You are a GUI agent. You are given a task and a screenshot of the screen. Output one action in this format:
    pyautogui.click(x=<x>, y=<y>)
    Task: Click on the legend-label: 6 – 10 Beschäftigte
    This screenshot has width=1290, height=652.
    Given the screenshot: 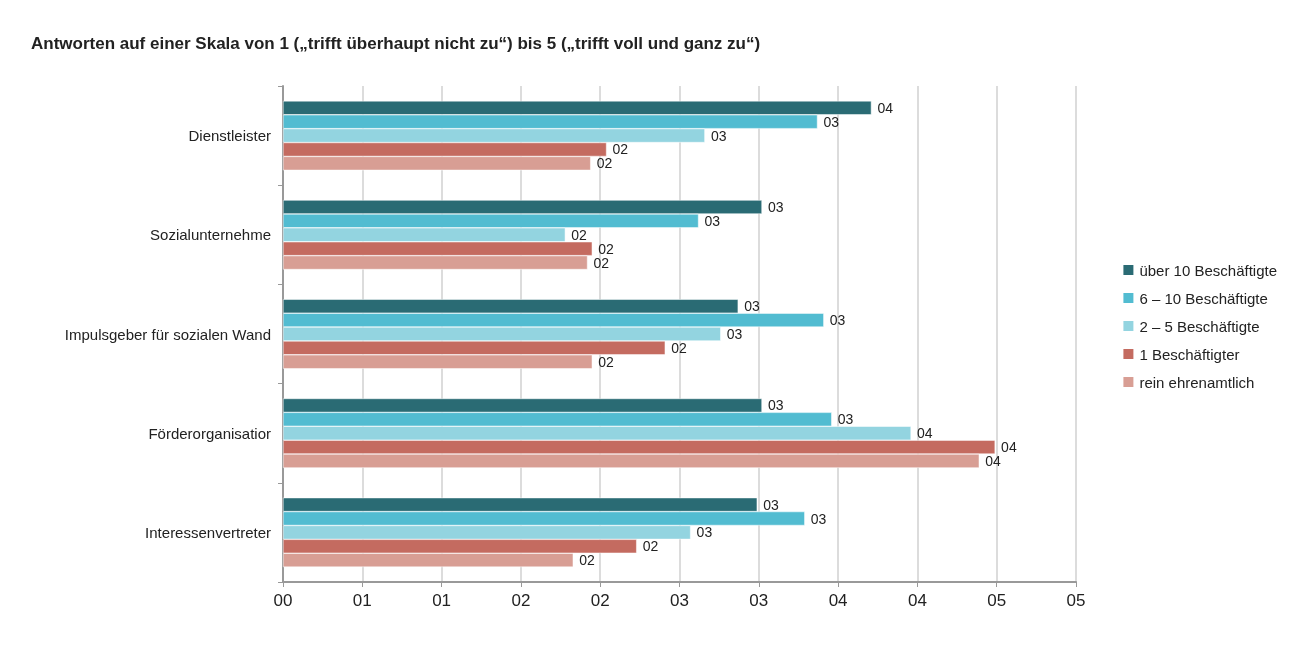 What is the action you would take?
    pyautogui.click(x=1203, y=298)
    